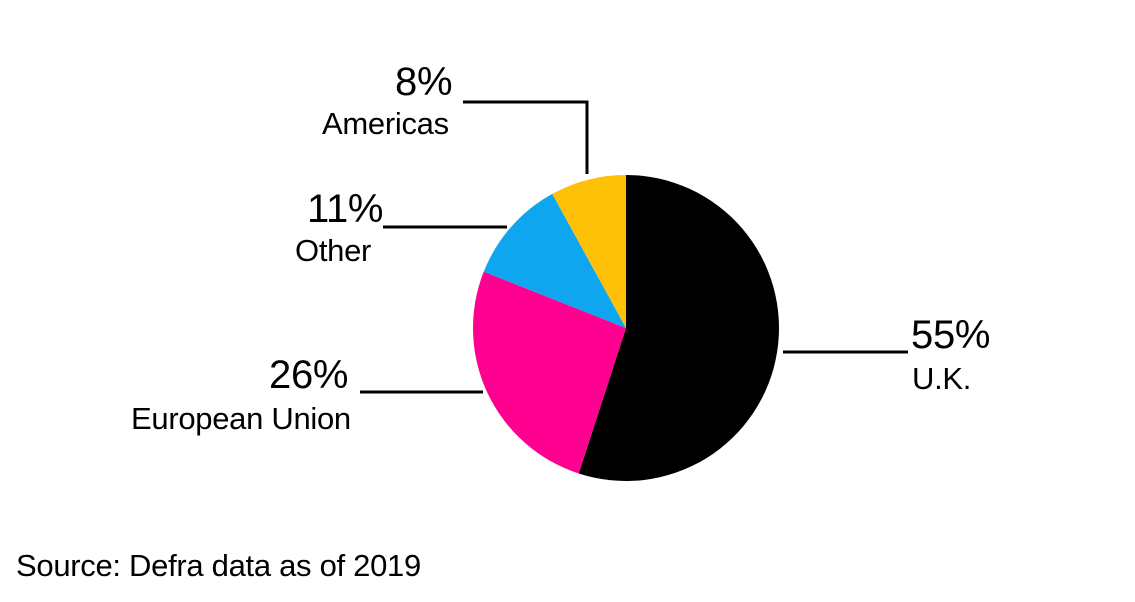 This screenshot has width=1135, height=602. What do you see at coordinates (589, 251) in the screenshot?
I see `pie-slice-americas` at bounding box center [589, 251].